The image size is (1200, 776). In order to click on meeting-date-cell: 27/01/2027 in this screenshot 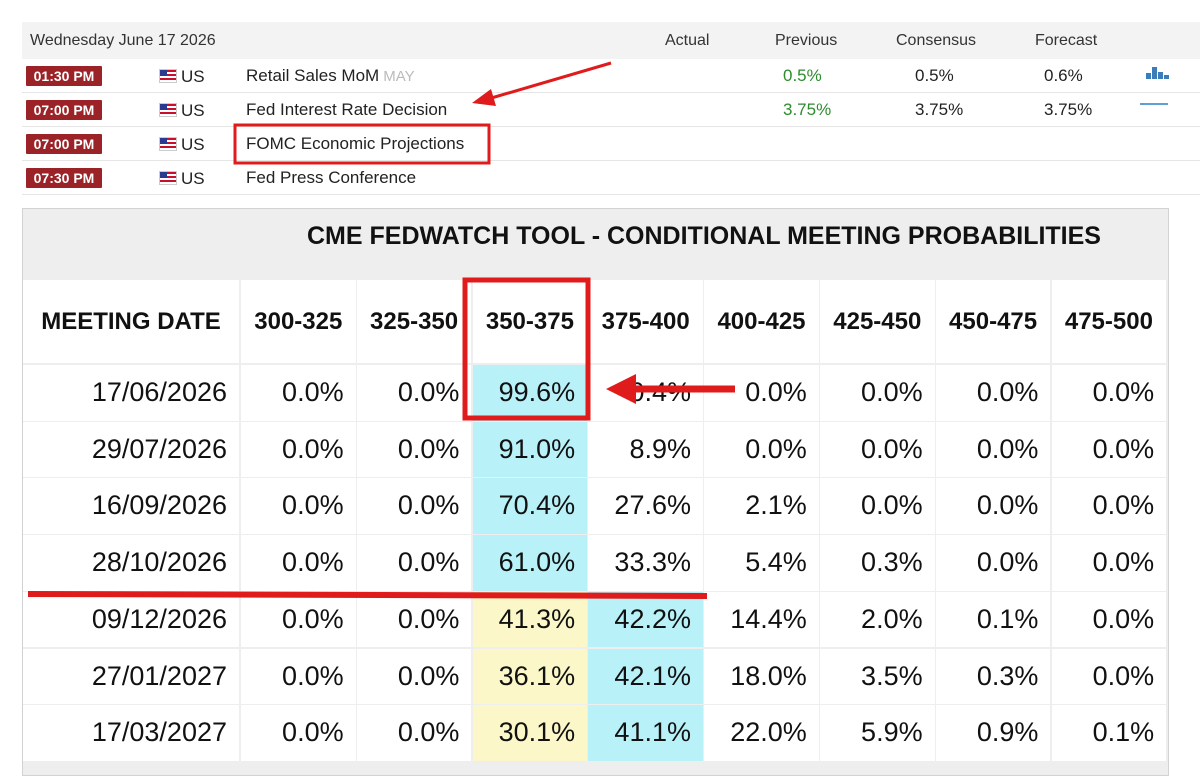, I will do `click(131, 676)`.